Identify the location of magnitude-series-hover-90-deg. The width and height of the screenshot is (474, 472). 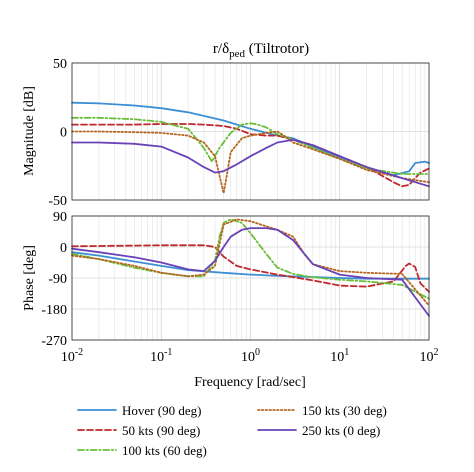
(250, 139).